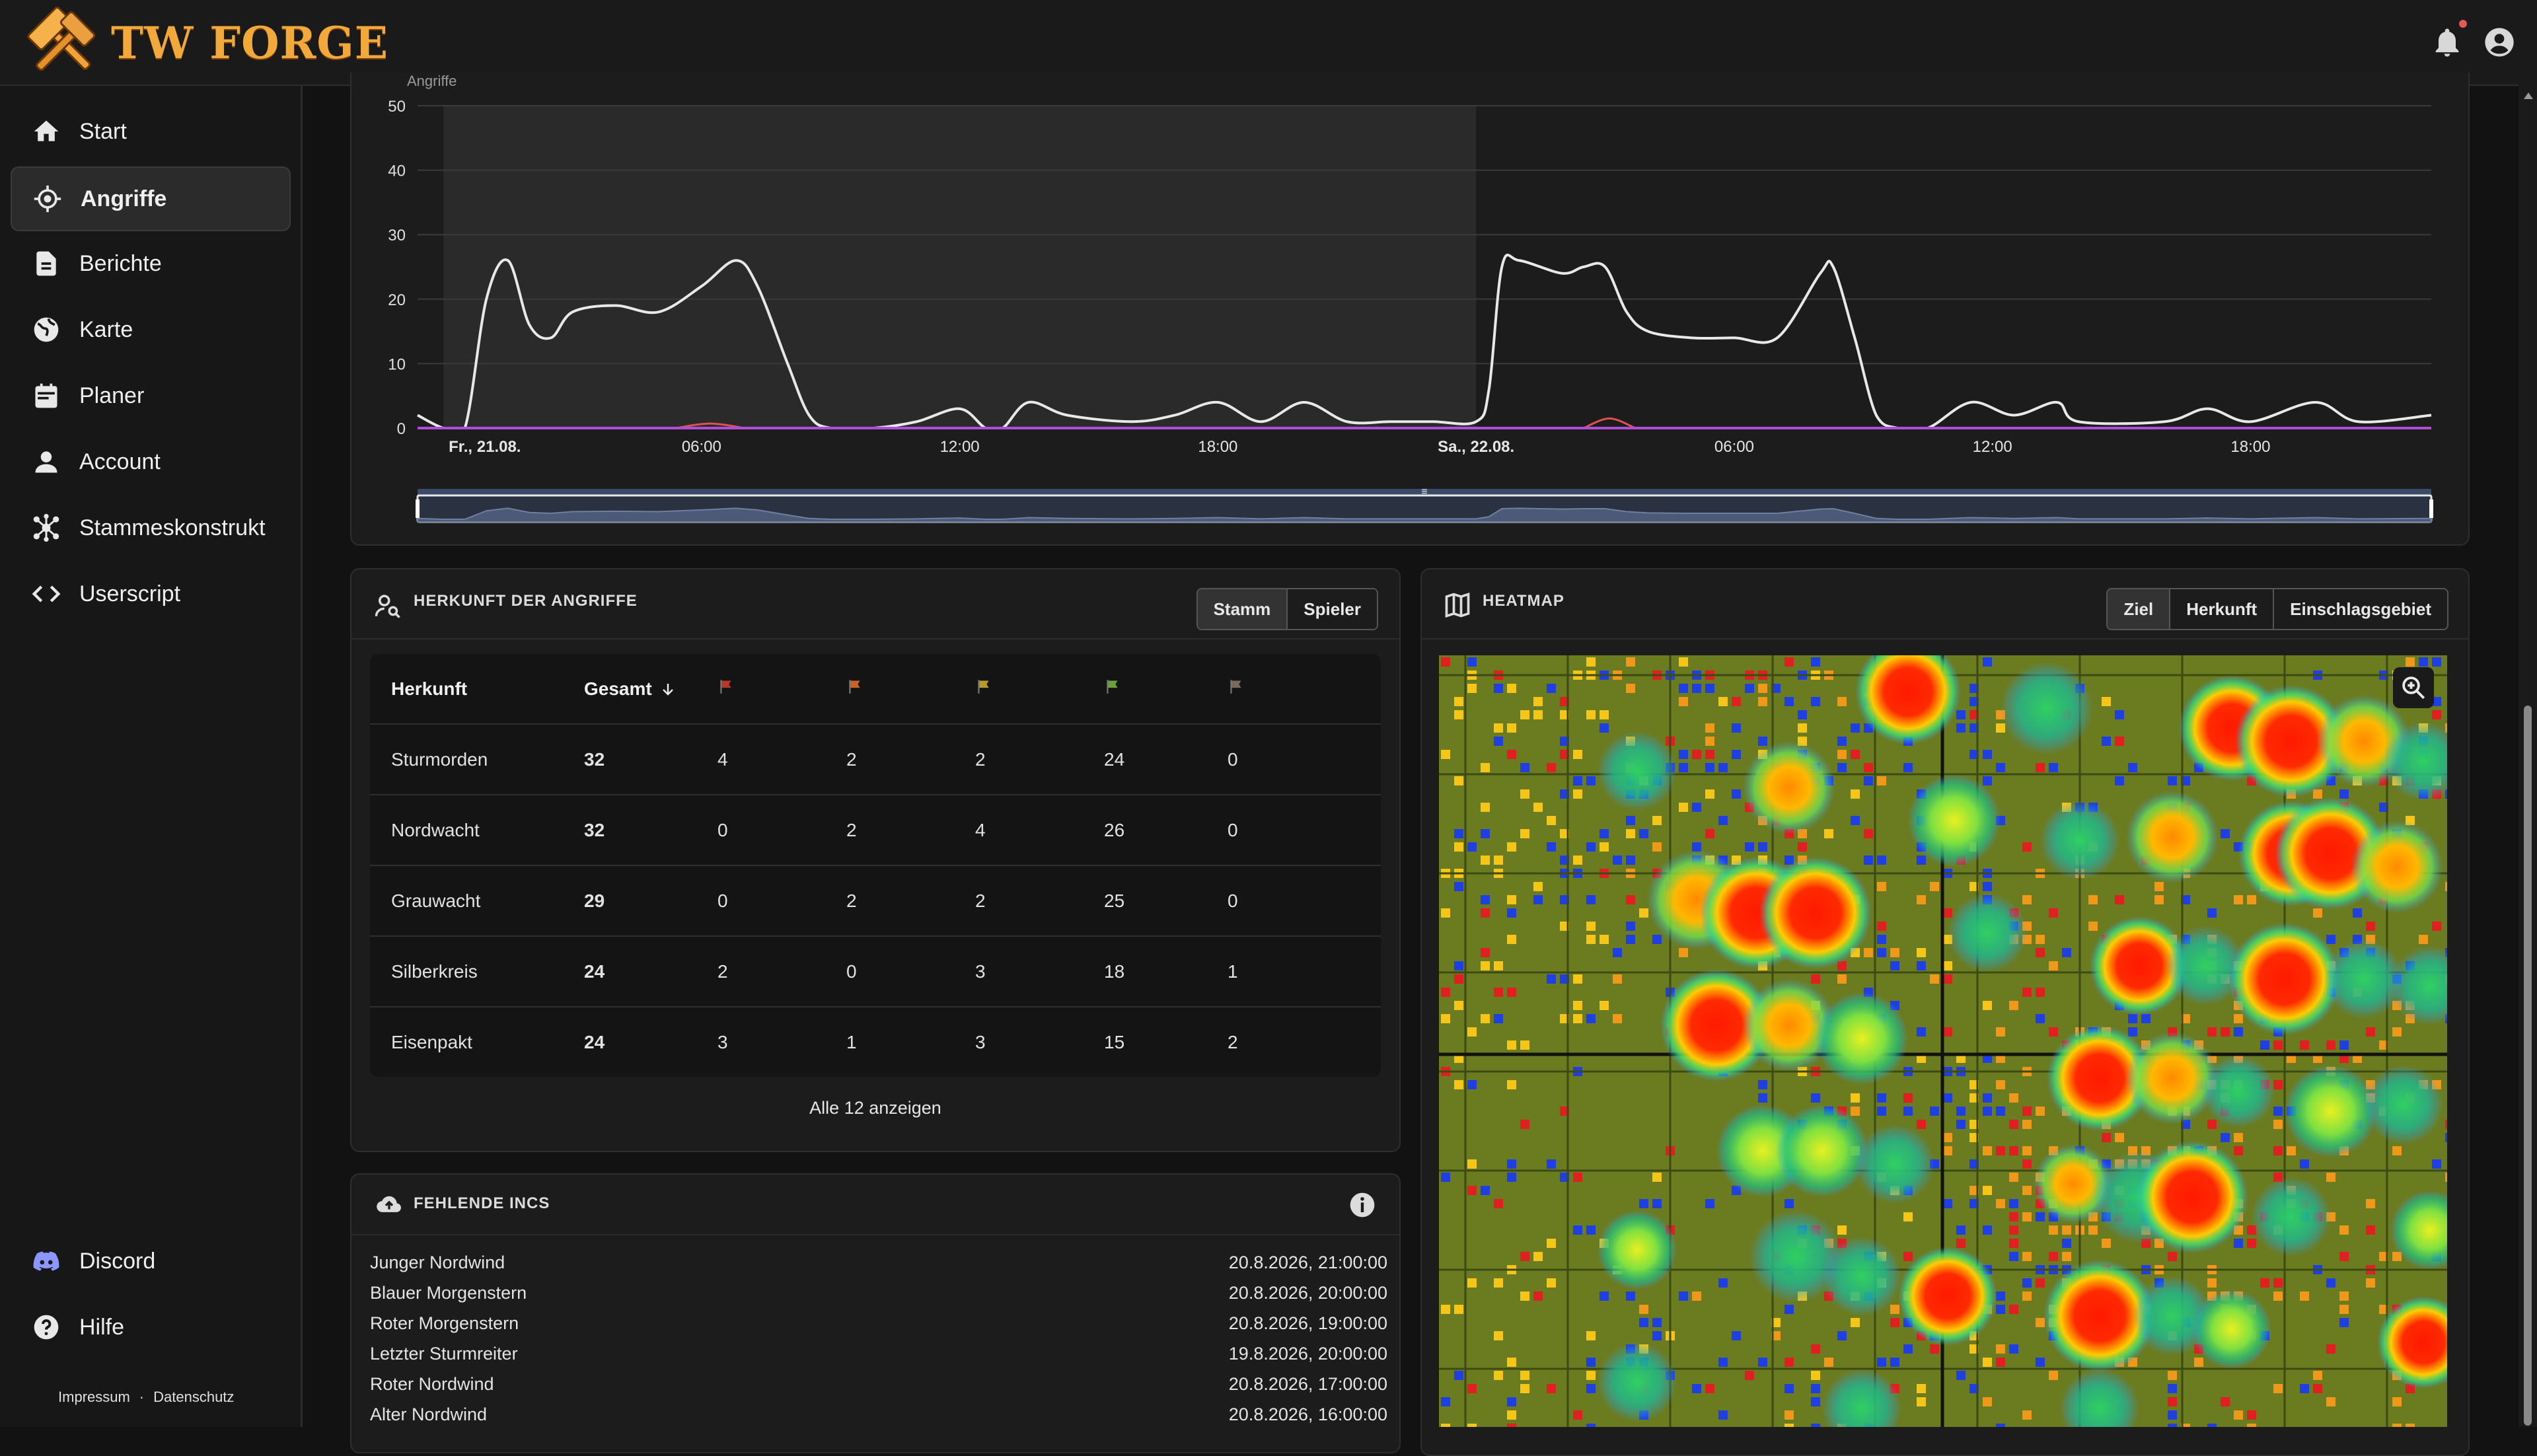  I want to click on nav-label: Planer, so click(112, 395).